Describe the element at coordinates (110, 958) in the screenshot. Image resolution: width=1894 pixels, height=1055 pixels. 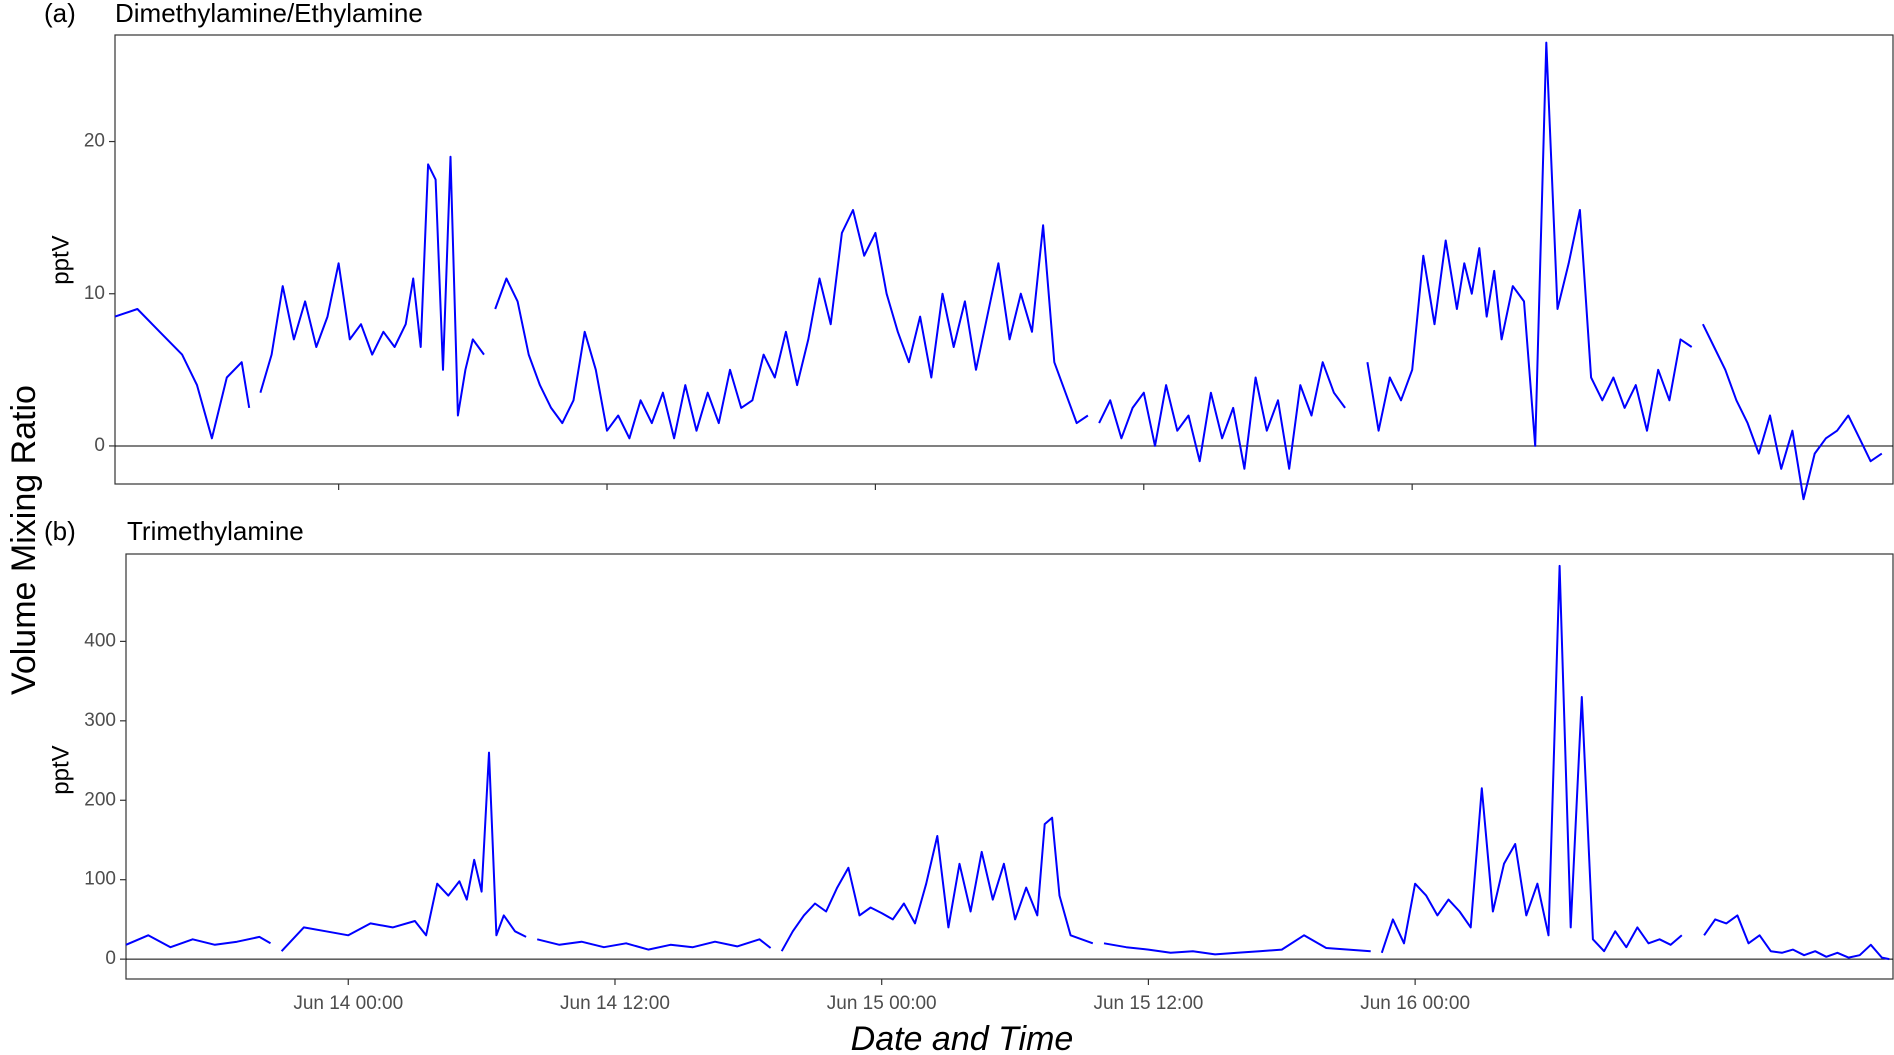
I see `panel-b-y-tick-label: 0` at that location.